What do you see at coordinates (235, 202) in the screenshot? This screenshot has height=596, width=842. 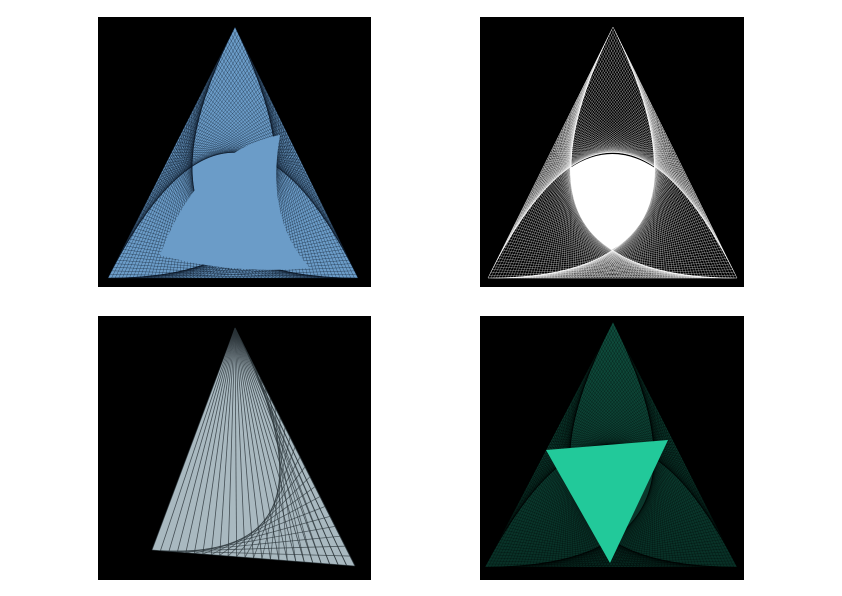 I see `blue-swirl` at bounding box center [235, 202].